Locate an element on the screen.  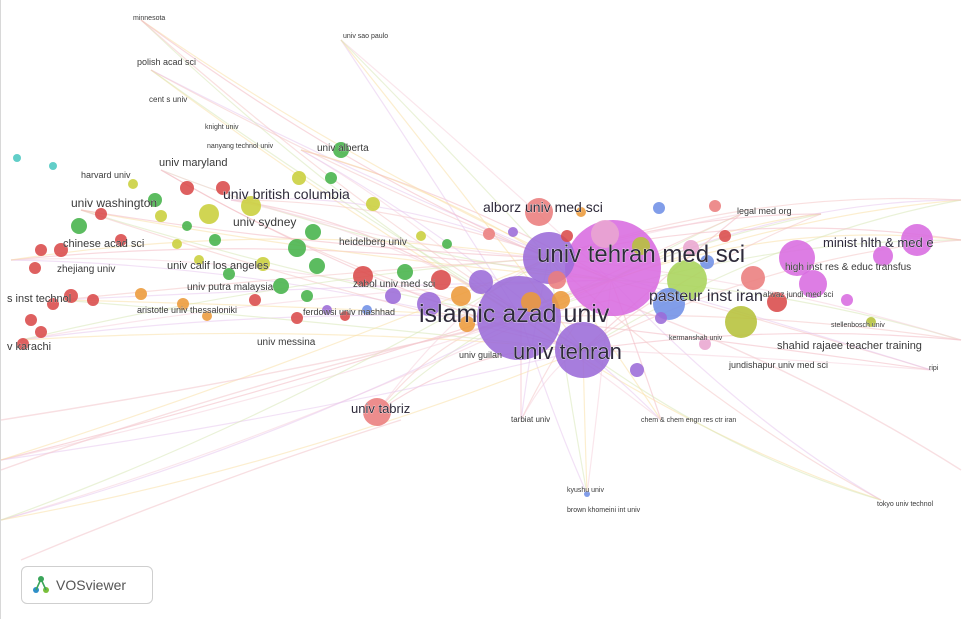
node-label-kermanshah: kermanshah univ is located at coordinates (696, 338).